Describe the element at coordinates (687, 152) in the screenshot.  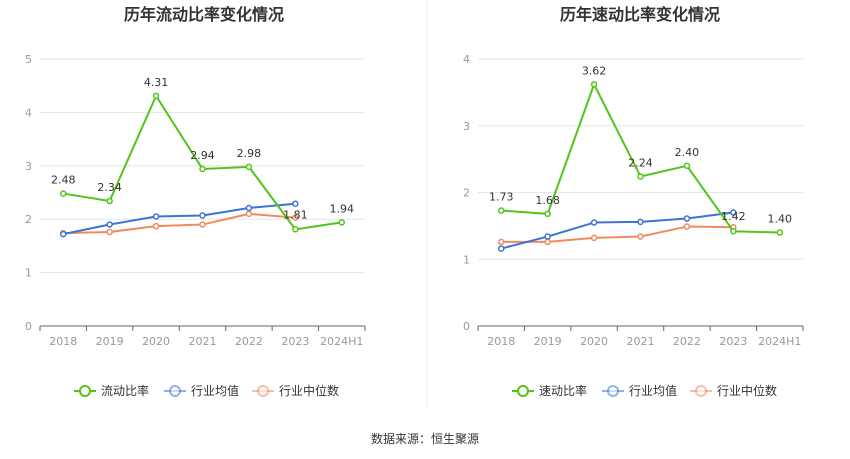
I see `data-label: 2.40` at that location.